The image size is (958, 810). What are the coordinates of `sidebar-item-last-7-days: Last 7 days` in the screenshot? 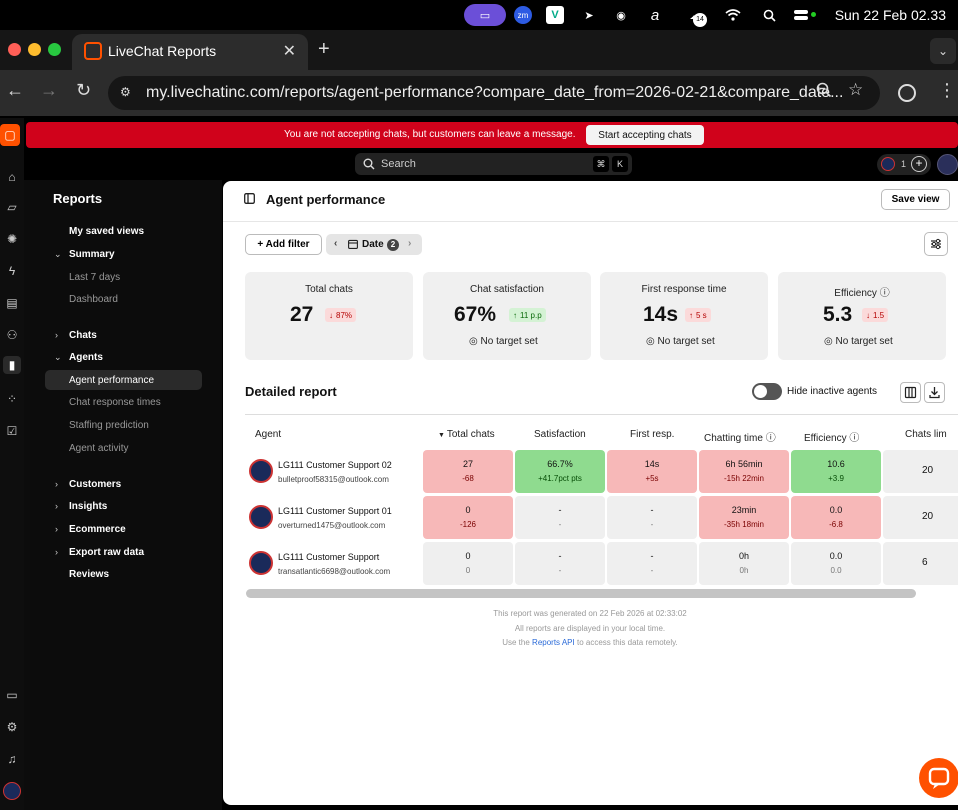 It's located at (95, 277).